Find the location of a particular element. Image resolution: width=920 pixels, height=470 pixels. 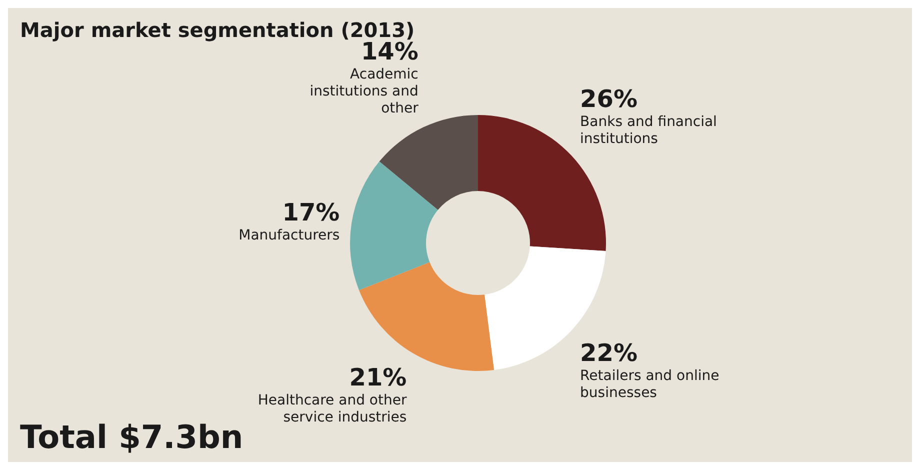

data-label: 17% is located at coordinates (311, 212).